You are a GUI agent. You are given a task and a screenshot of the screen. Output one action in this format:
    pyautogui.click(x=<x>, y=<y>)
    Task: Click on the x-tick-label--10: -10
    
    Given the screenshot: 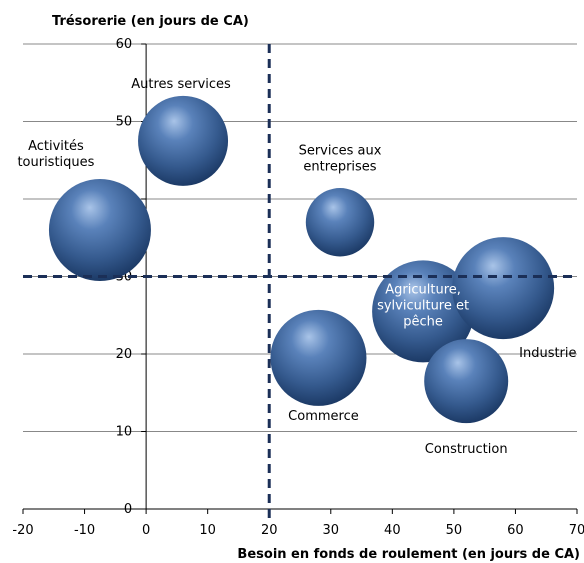 What is the action you would take?
    pyautogui.click(x=84, y=530)
    